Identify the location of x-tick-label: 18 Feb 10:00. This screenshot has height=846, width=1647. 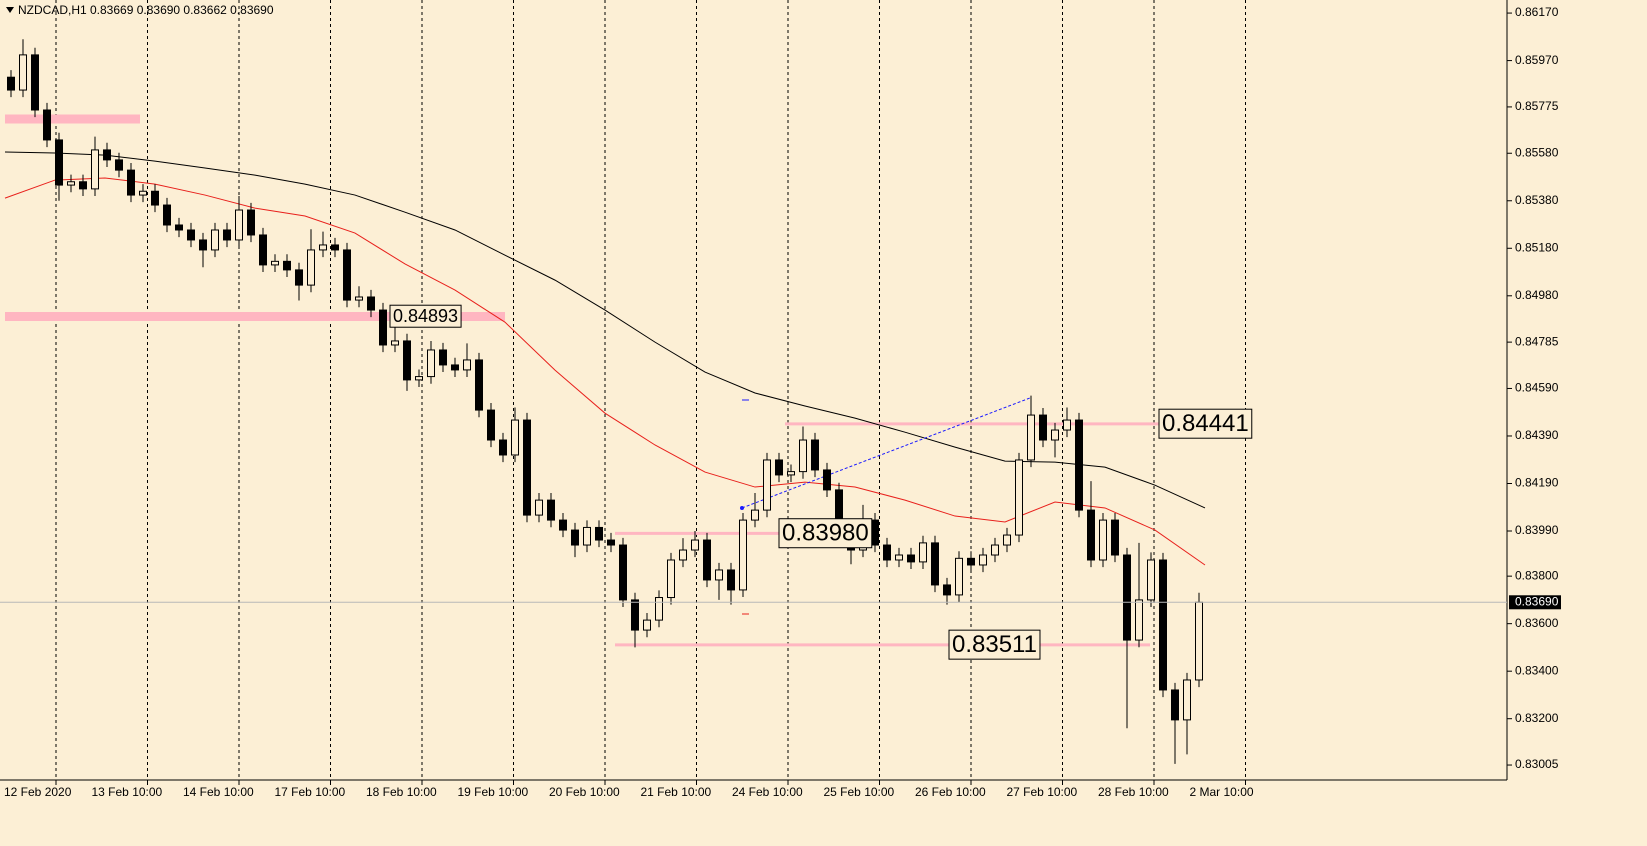
(401, 792).